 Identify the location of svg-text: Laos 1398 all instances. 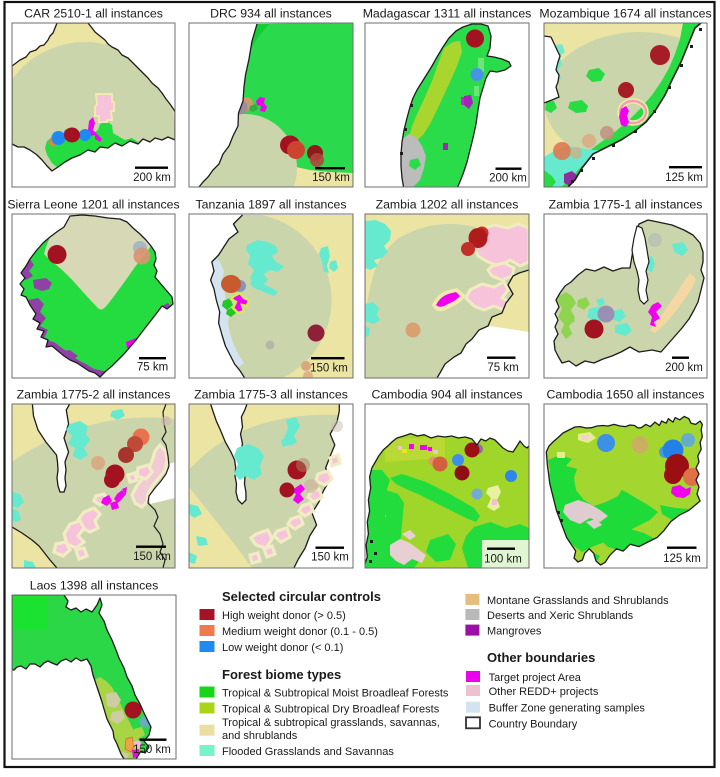
(94, 586).